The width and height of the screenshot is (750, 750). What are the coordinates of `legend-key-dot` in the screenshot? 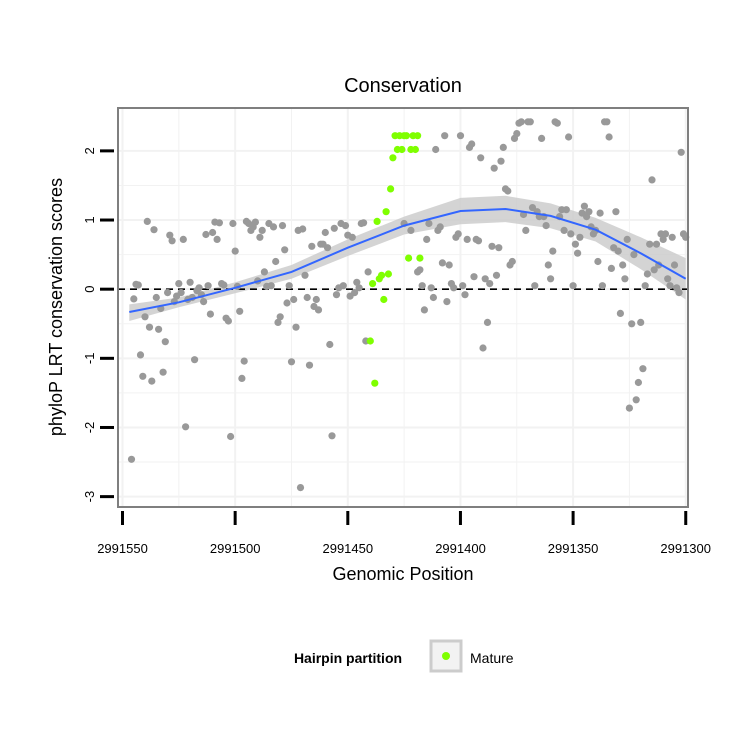 It's located at (446, 656).